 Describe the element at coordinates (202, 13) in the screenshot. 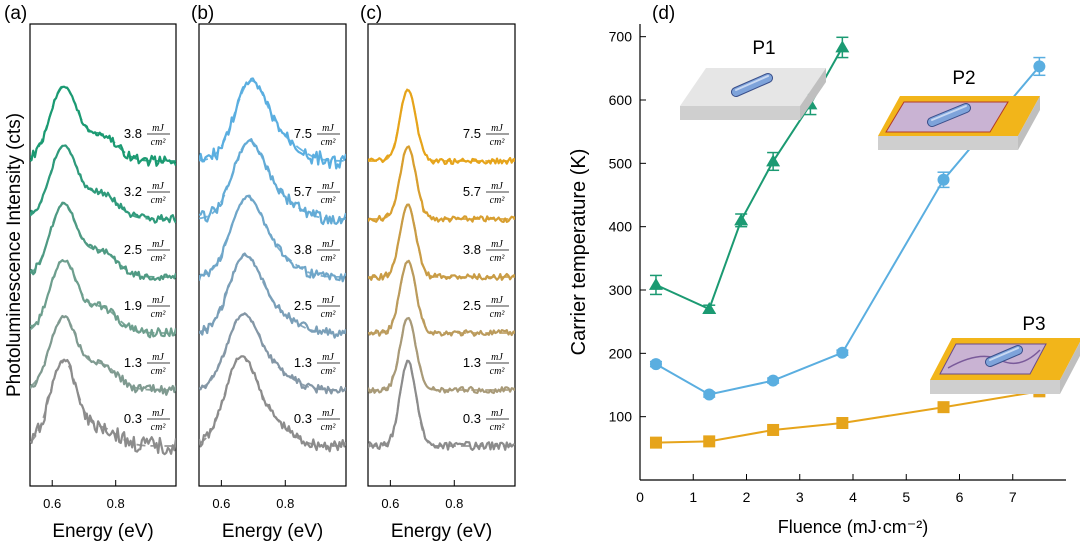

I see `panel-label: (b)` at that location.